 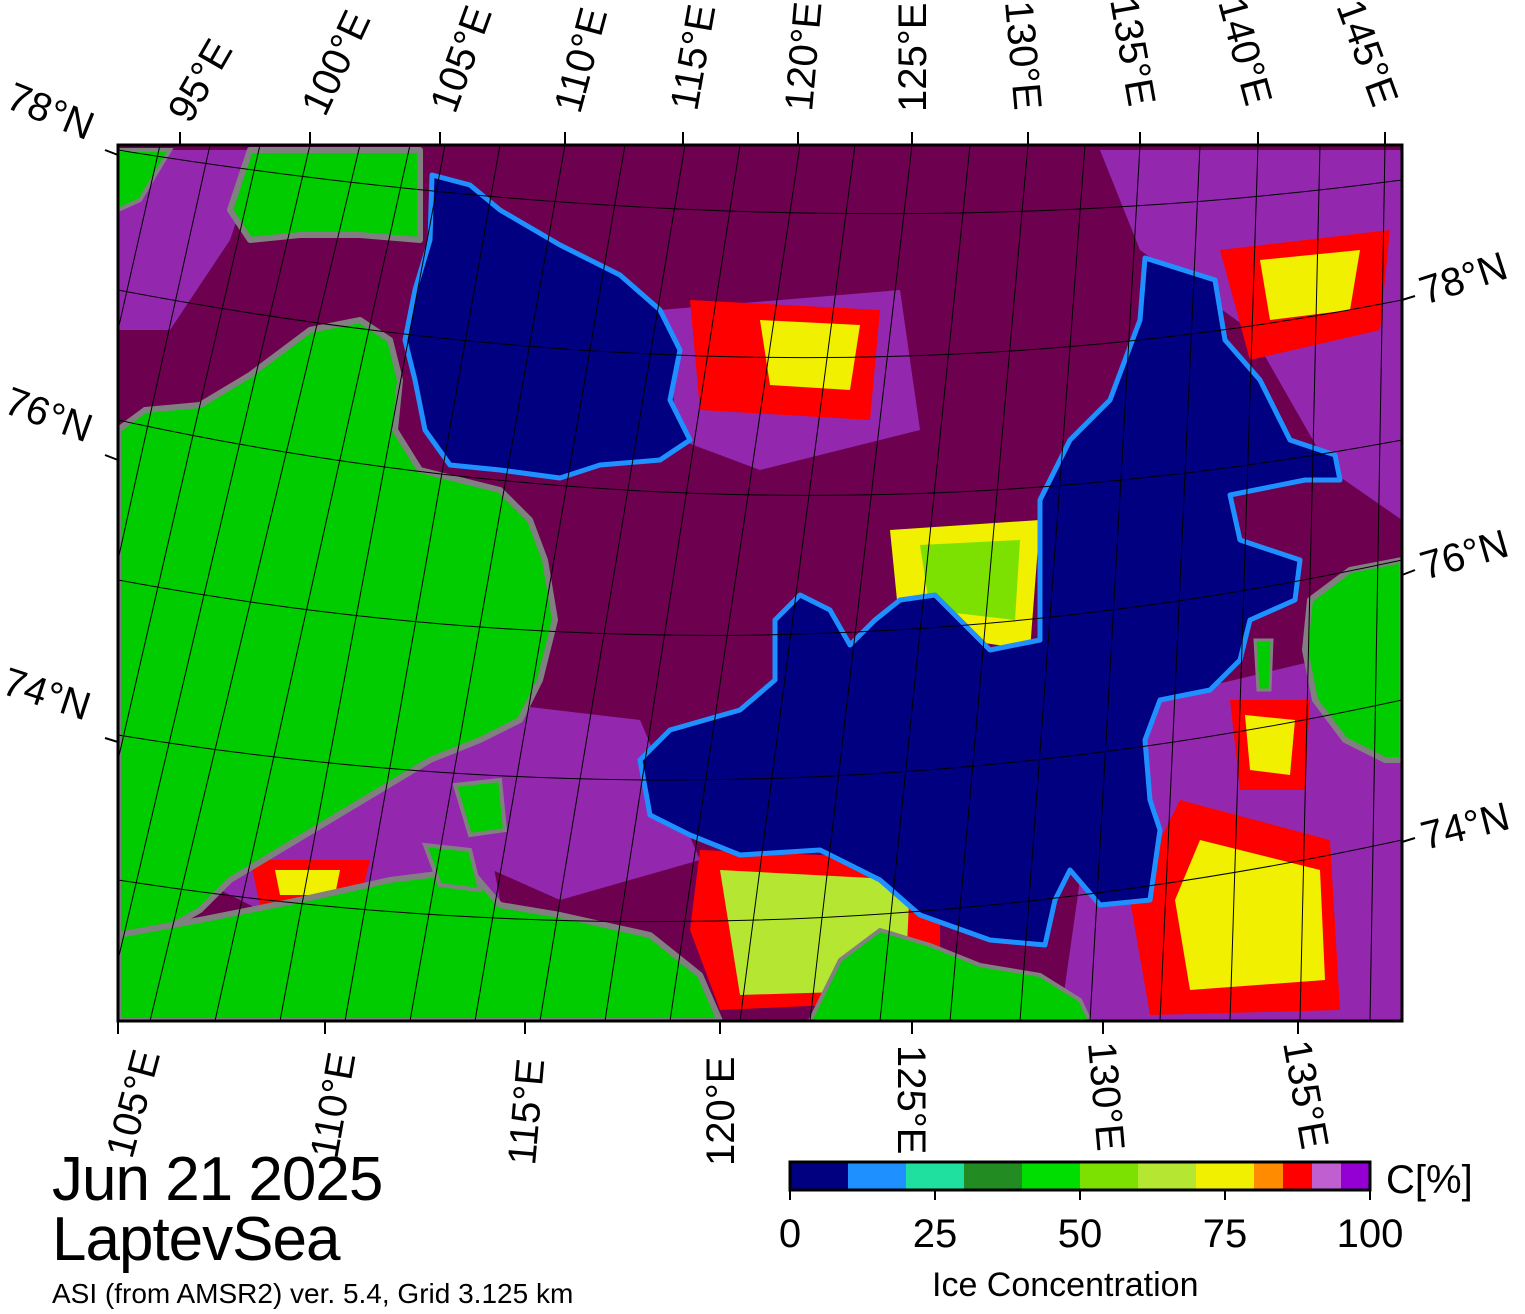 What do you see at coordinates (694, 57) in the screenshot?
I see `top-lon-label: 115°E` at bounding box center [694, 57].